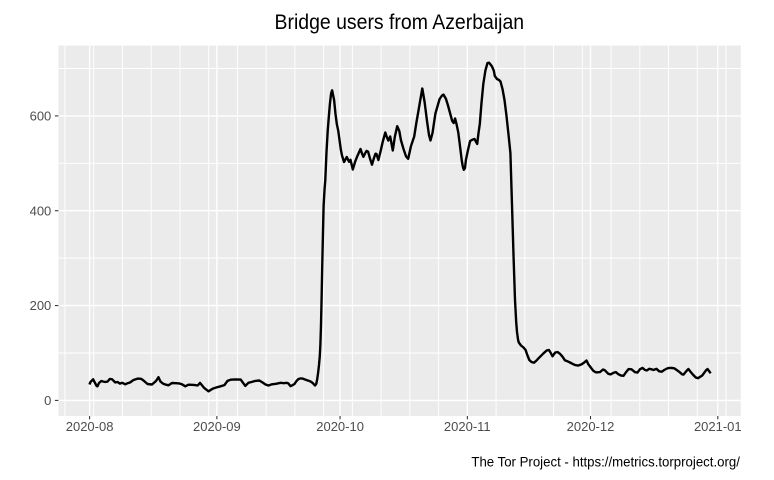 The height and width of the screenshot is (480, 774). What do you see at coordinates (718, 426) in the screenshot?
I see `svg-text: 2021-01` at bounding box center [718, 426].